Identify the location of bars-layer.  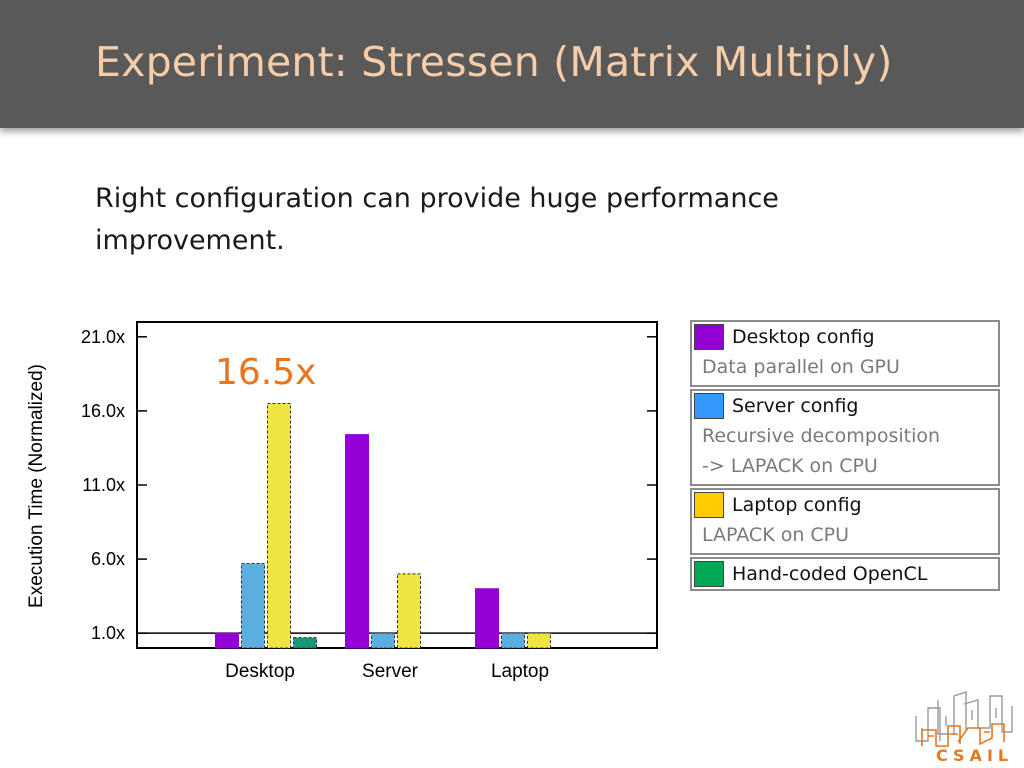
(383, 526).